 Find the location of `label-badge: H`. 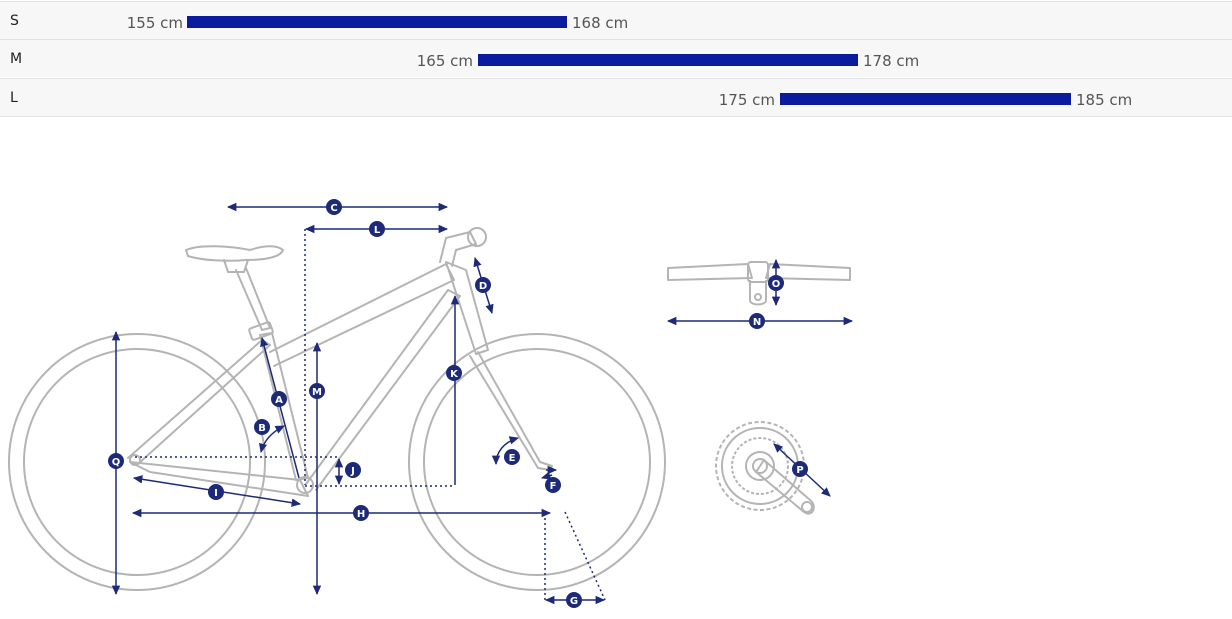

label-badge: H is located at coordinates (361, 513).